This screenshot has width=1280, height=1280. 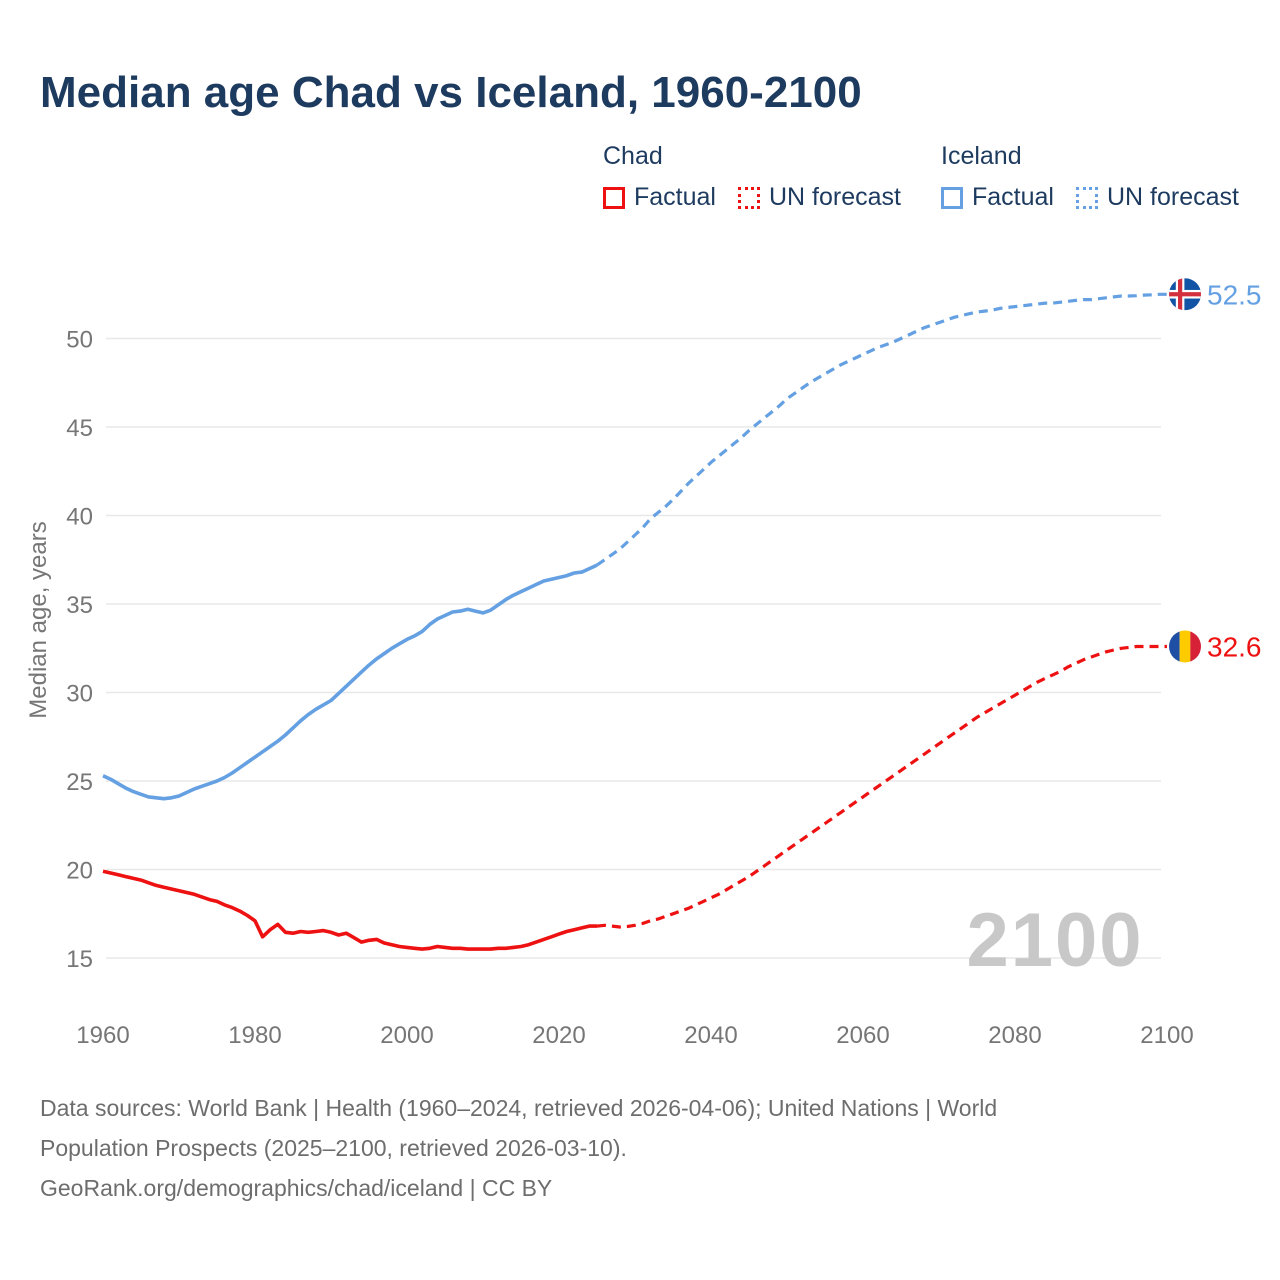 I want to click on y-tick-label-25: 25, so click(x=79, y=782).